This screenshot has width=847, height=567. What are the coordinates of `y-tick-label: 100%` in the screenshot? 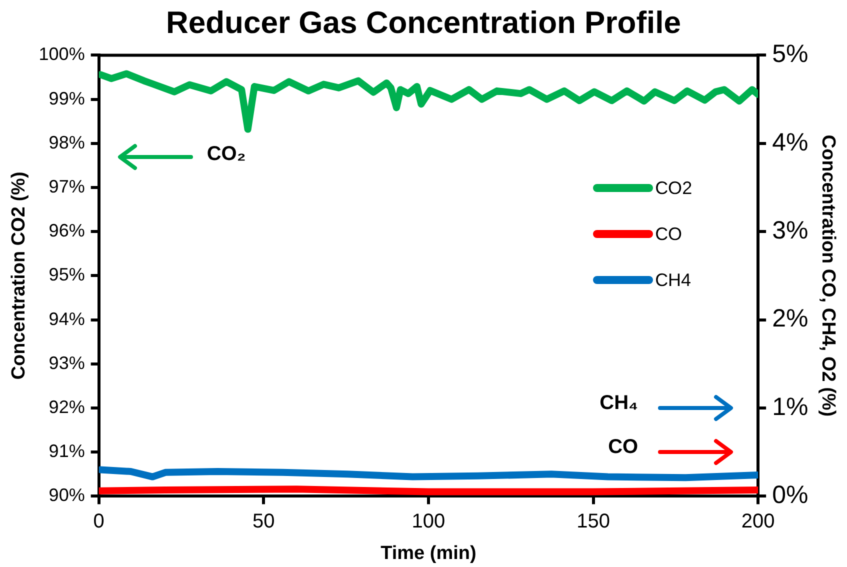 It's located at (61, 54).